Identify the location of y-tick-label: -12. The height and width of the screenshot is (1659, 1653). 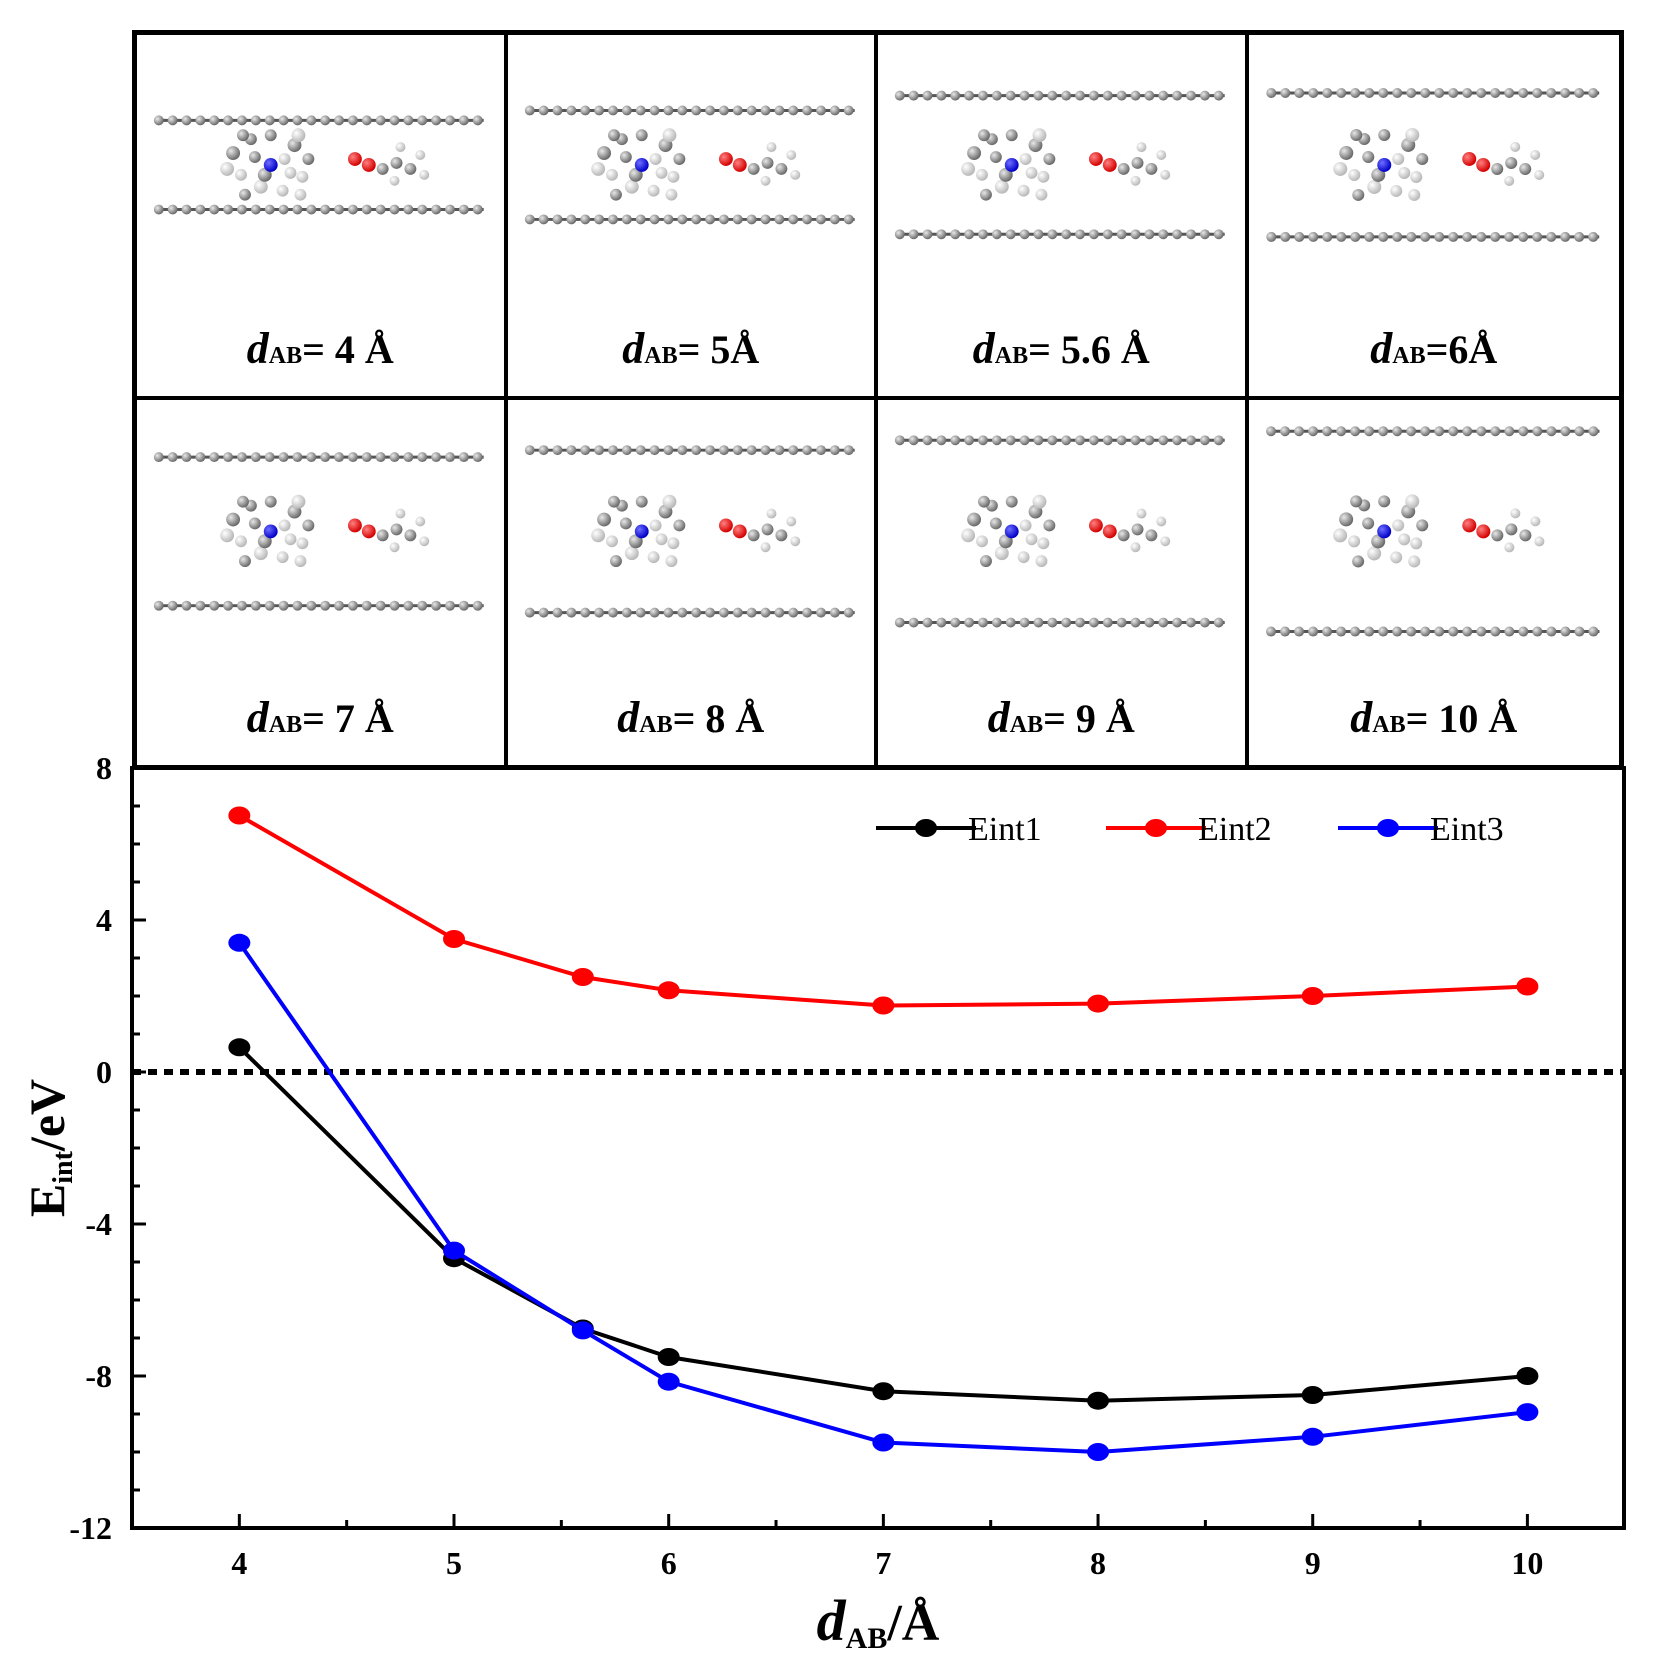
(90, 1528).